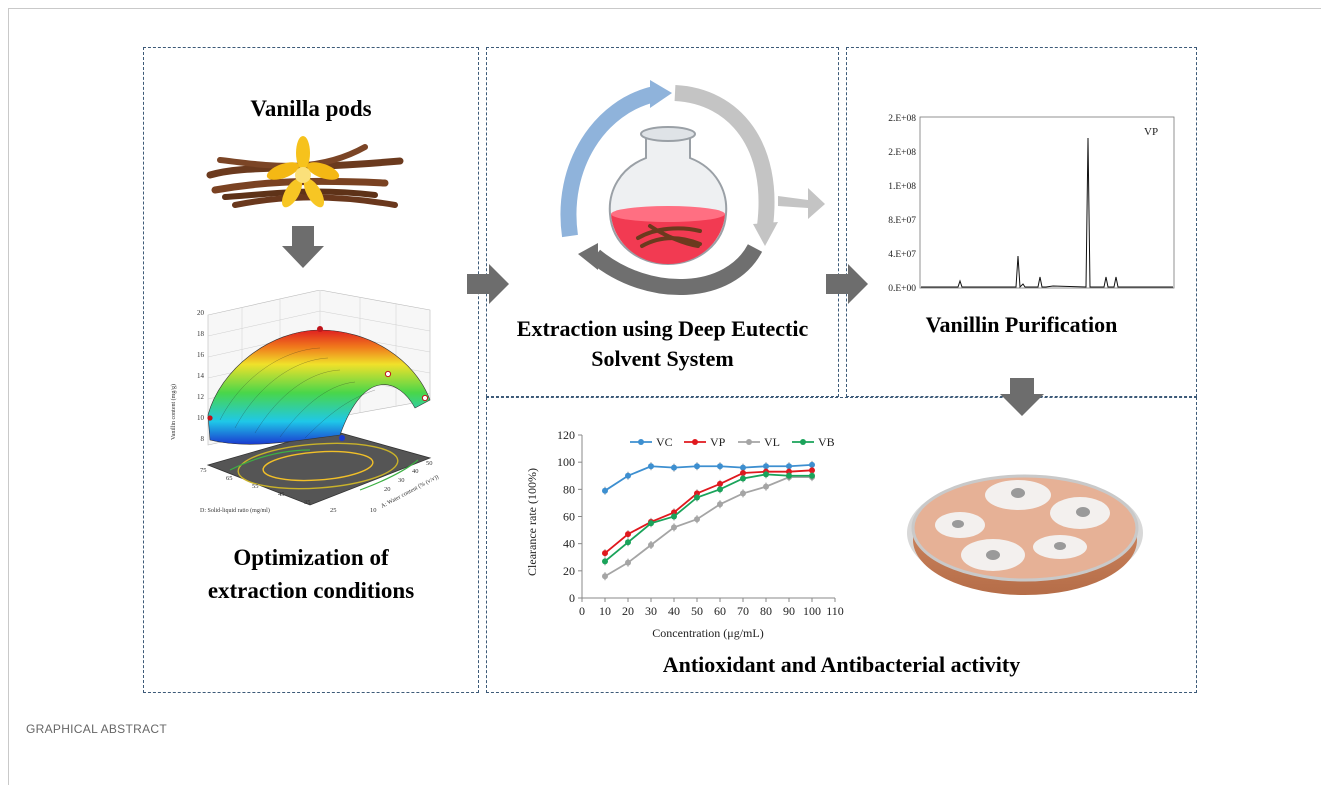  What do you see at coordinates (569, 544) in the screenshot?
I see `chart-y-tick-label: 40` at bounding box center [569, 544].